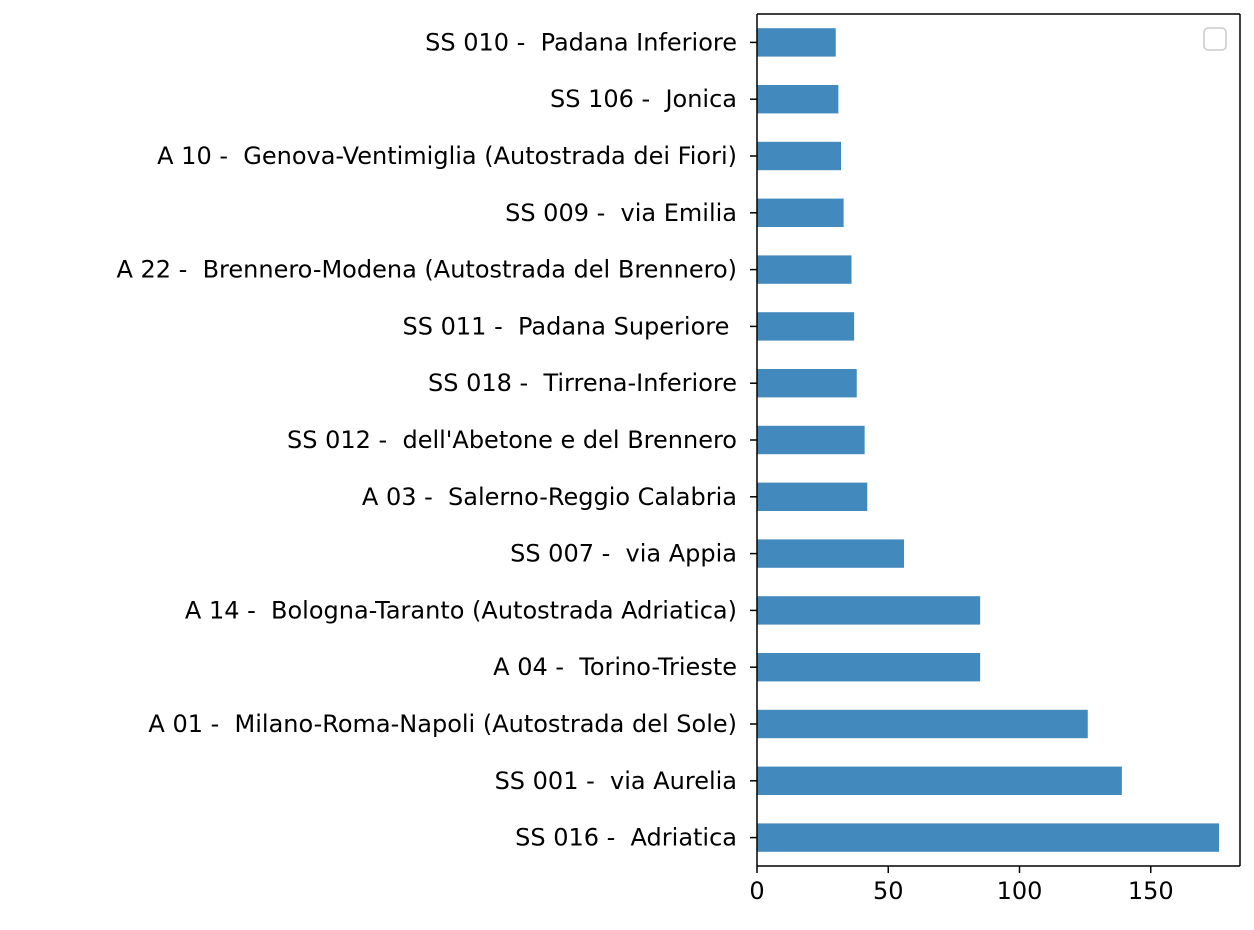 This screenshot has height=930, width=1254. Describe the element at coordinates (615, 667) in the screenshot. I see `y-tick-label: A 04 - Torino-Trieste` at that location.